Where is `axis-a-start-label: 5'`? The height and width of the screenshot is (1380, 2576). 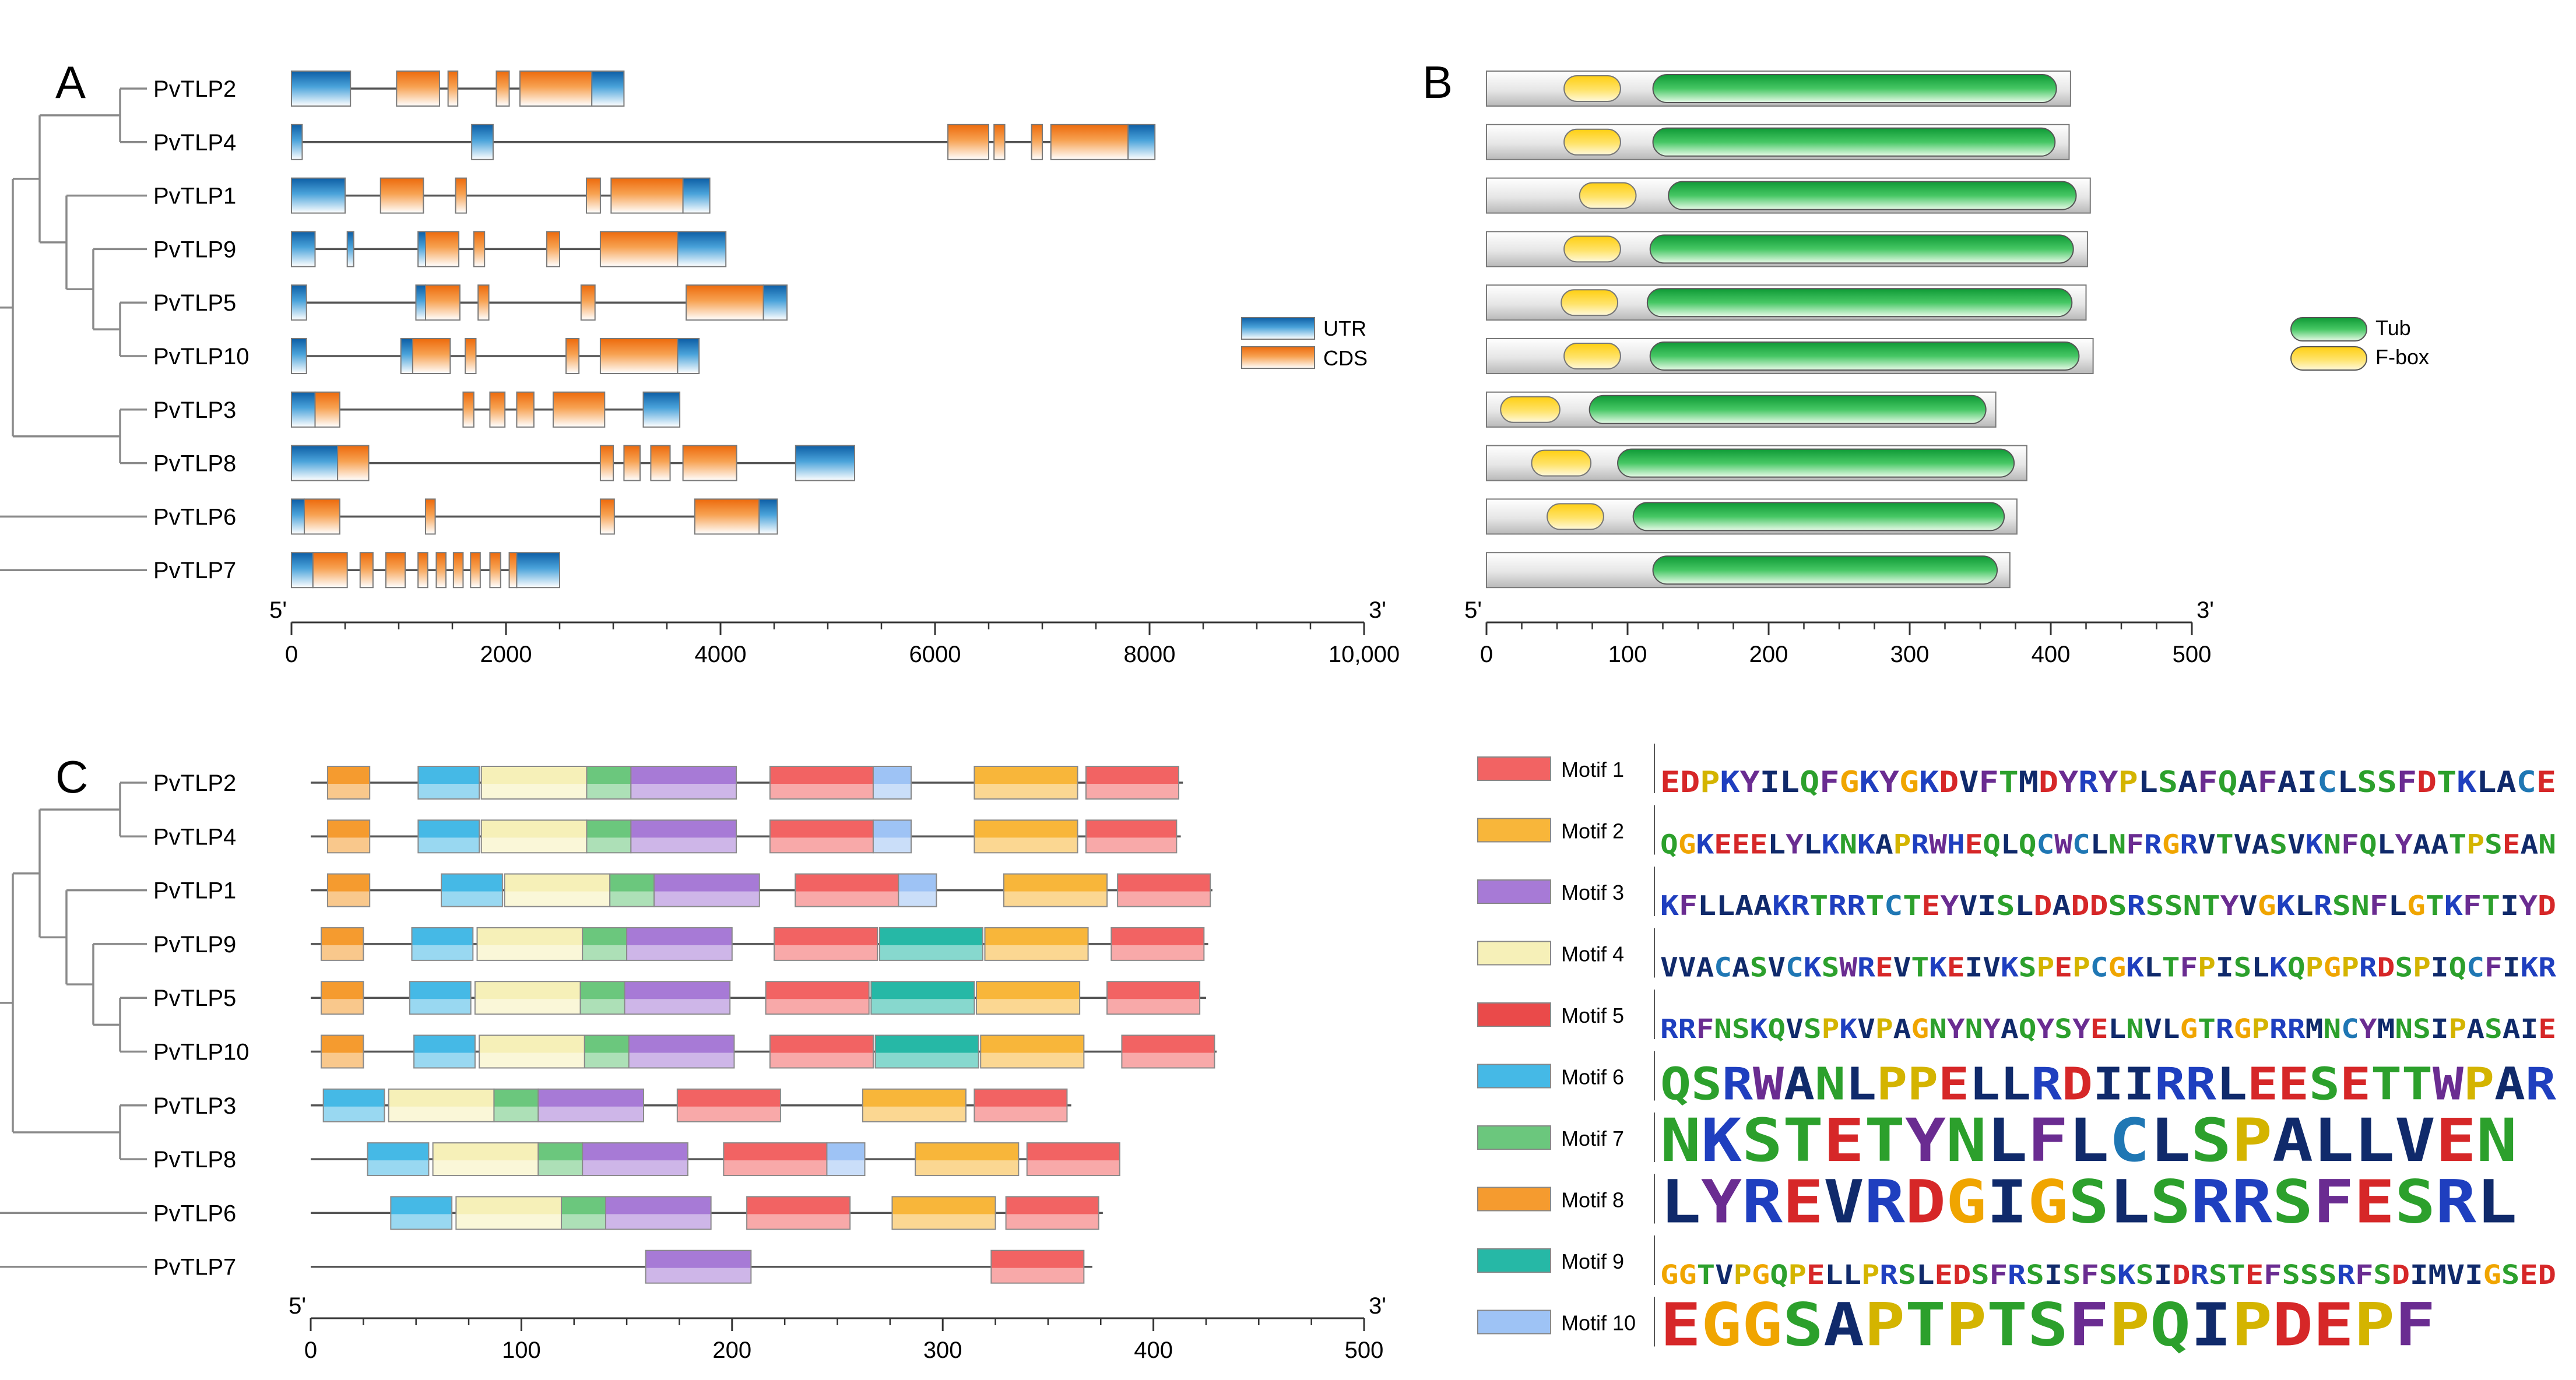
axis-a-start-label: 5' is located at coordinates (278, 610).